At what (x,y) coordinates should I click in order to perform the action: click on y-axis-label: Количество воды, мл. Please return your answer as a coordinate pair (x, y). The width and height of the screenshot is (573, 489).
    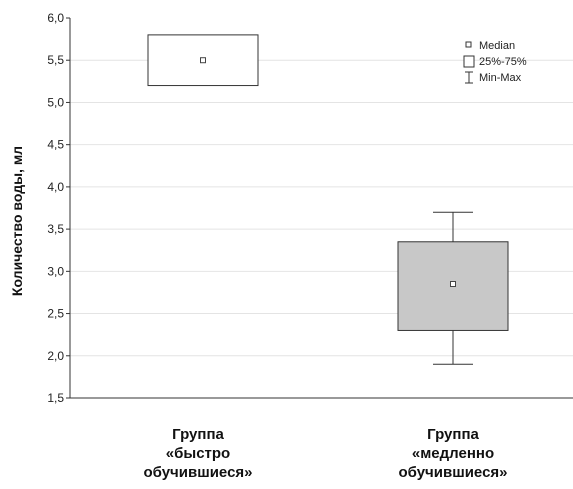
    Looking at the image, I should click on (17, 221).